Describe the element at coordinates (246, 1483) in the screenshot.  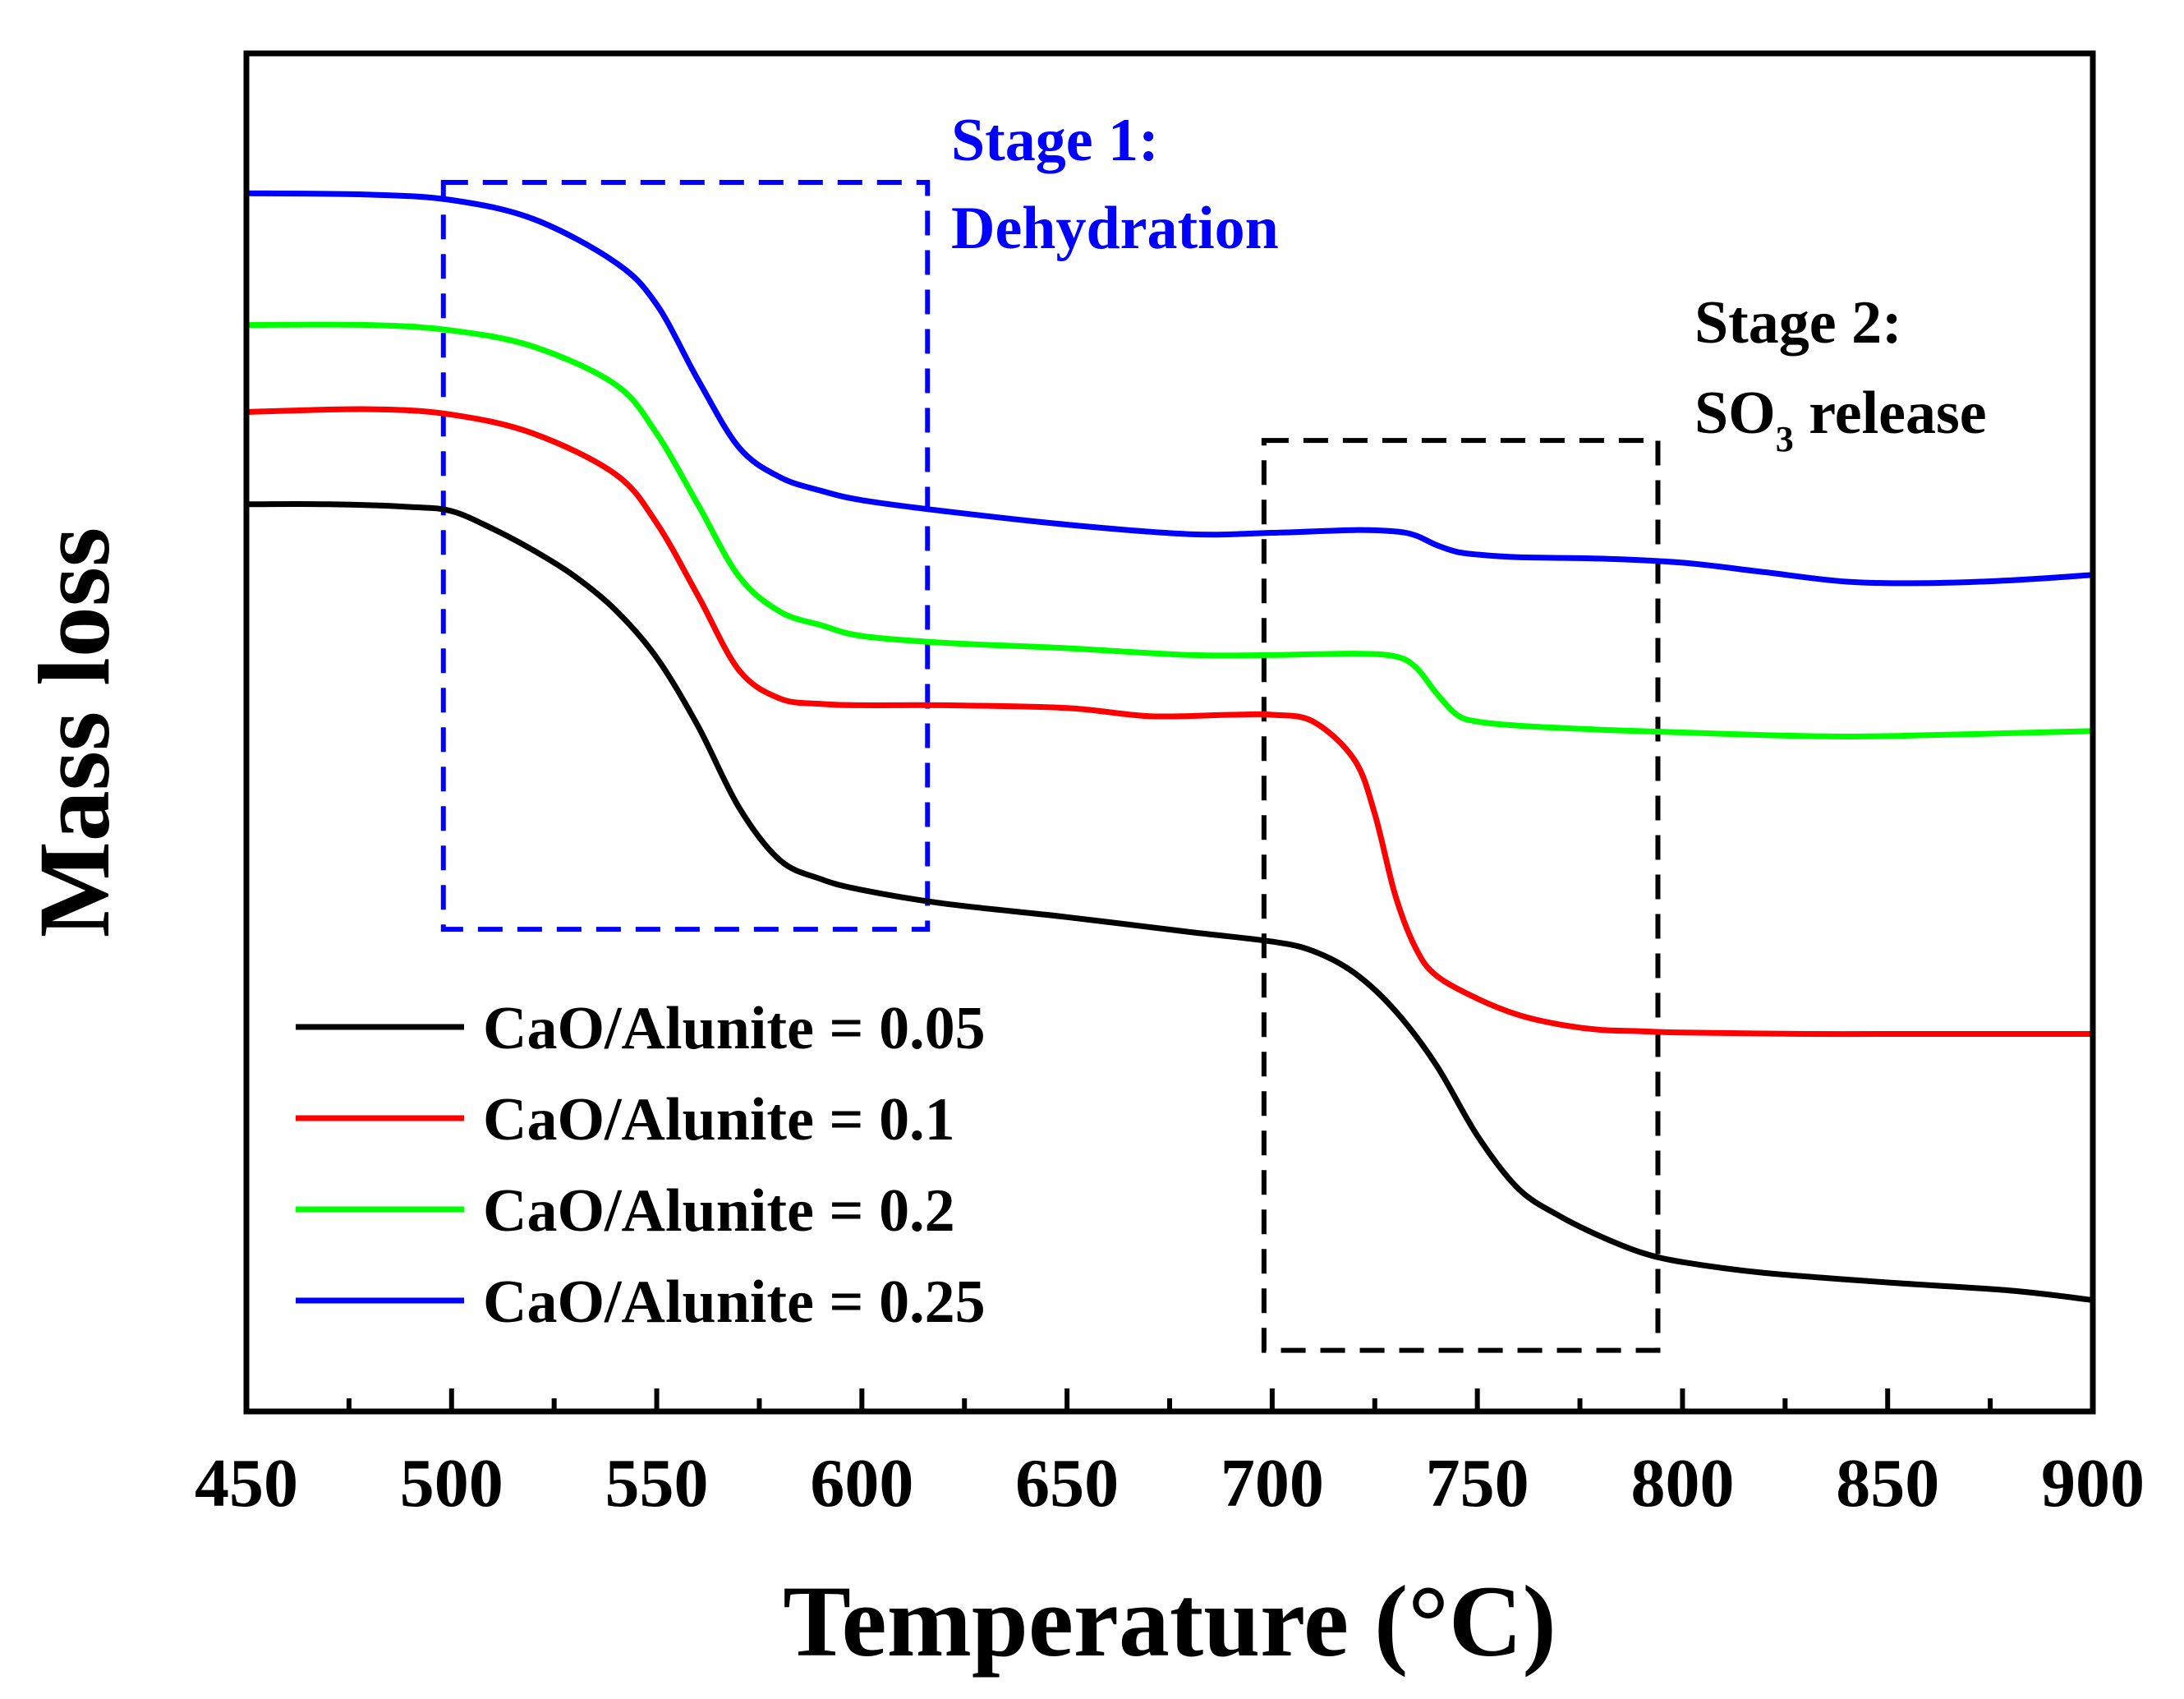
I see `x-tick-label-450: 450` at that location.